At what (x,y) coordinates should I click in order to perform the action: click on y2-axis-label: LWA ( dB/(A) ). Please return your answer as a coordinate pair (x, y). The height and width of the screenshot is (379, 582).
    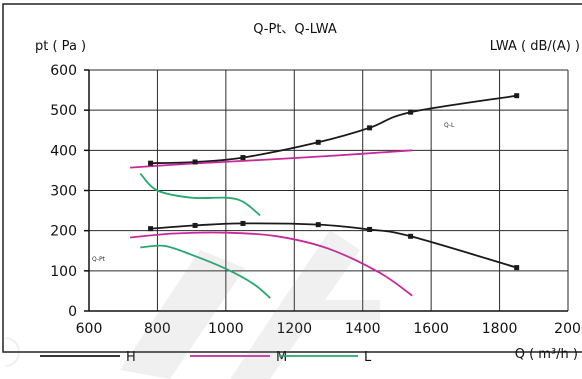
    Looking at the image, I should click on (535, 46).